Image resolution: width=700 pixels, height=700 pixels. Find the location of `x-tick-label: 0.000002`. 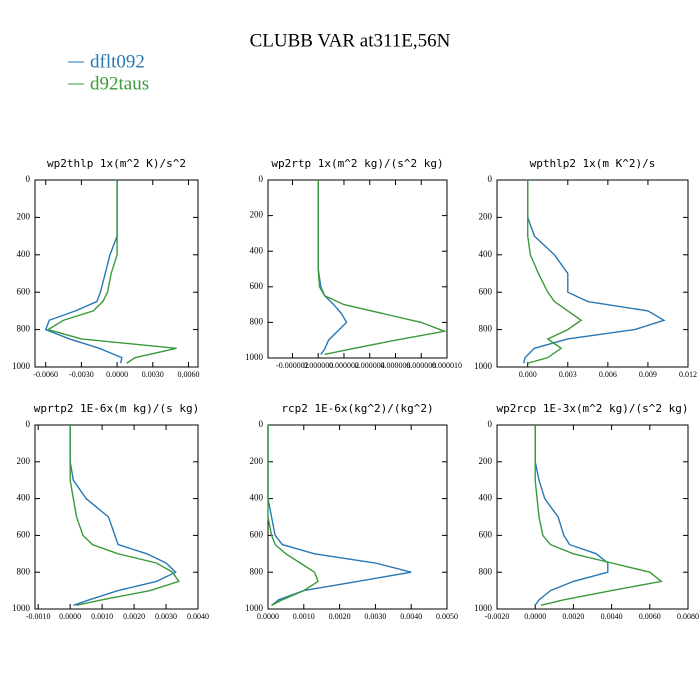

x-tick-label: 0.000002 is located at coordinates (344, 365).